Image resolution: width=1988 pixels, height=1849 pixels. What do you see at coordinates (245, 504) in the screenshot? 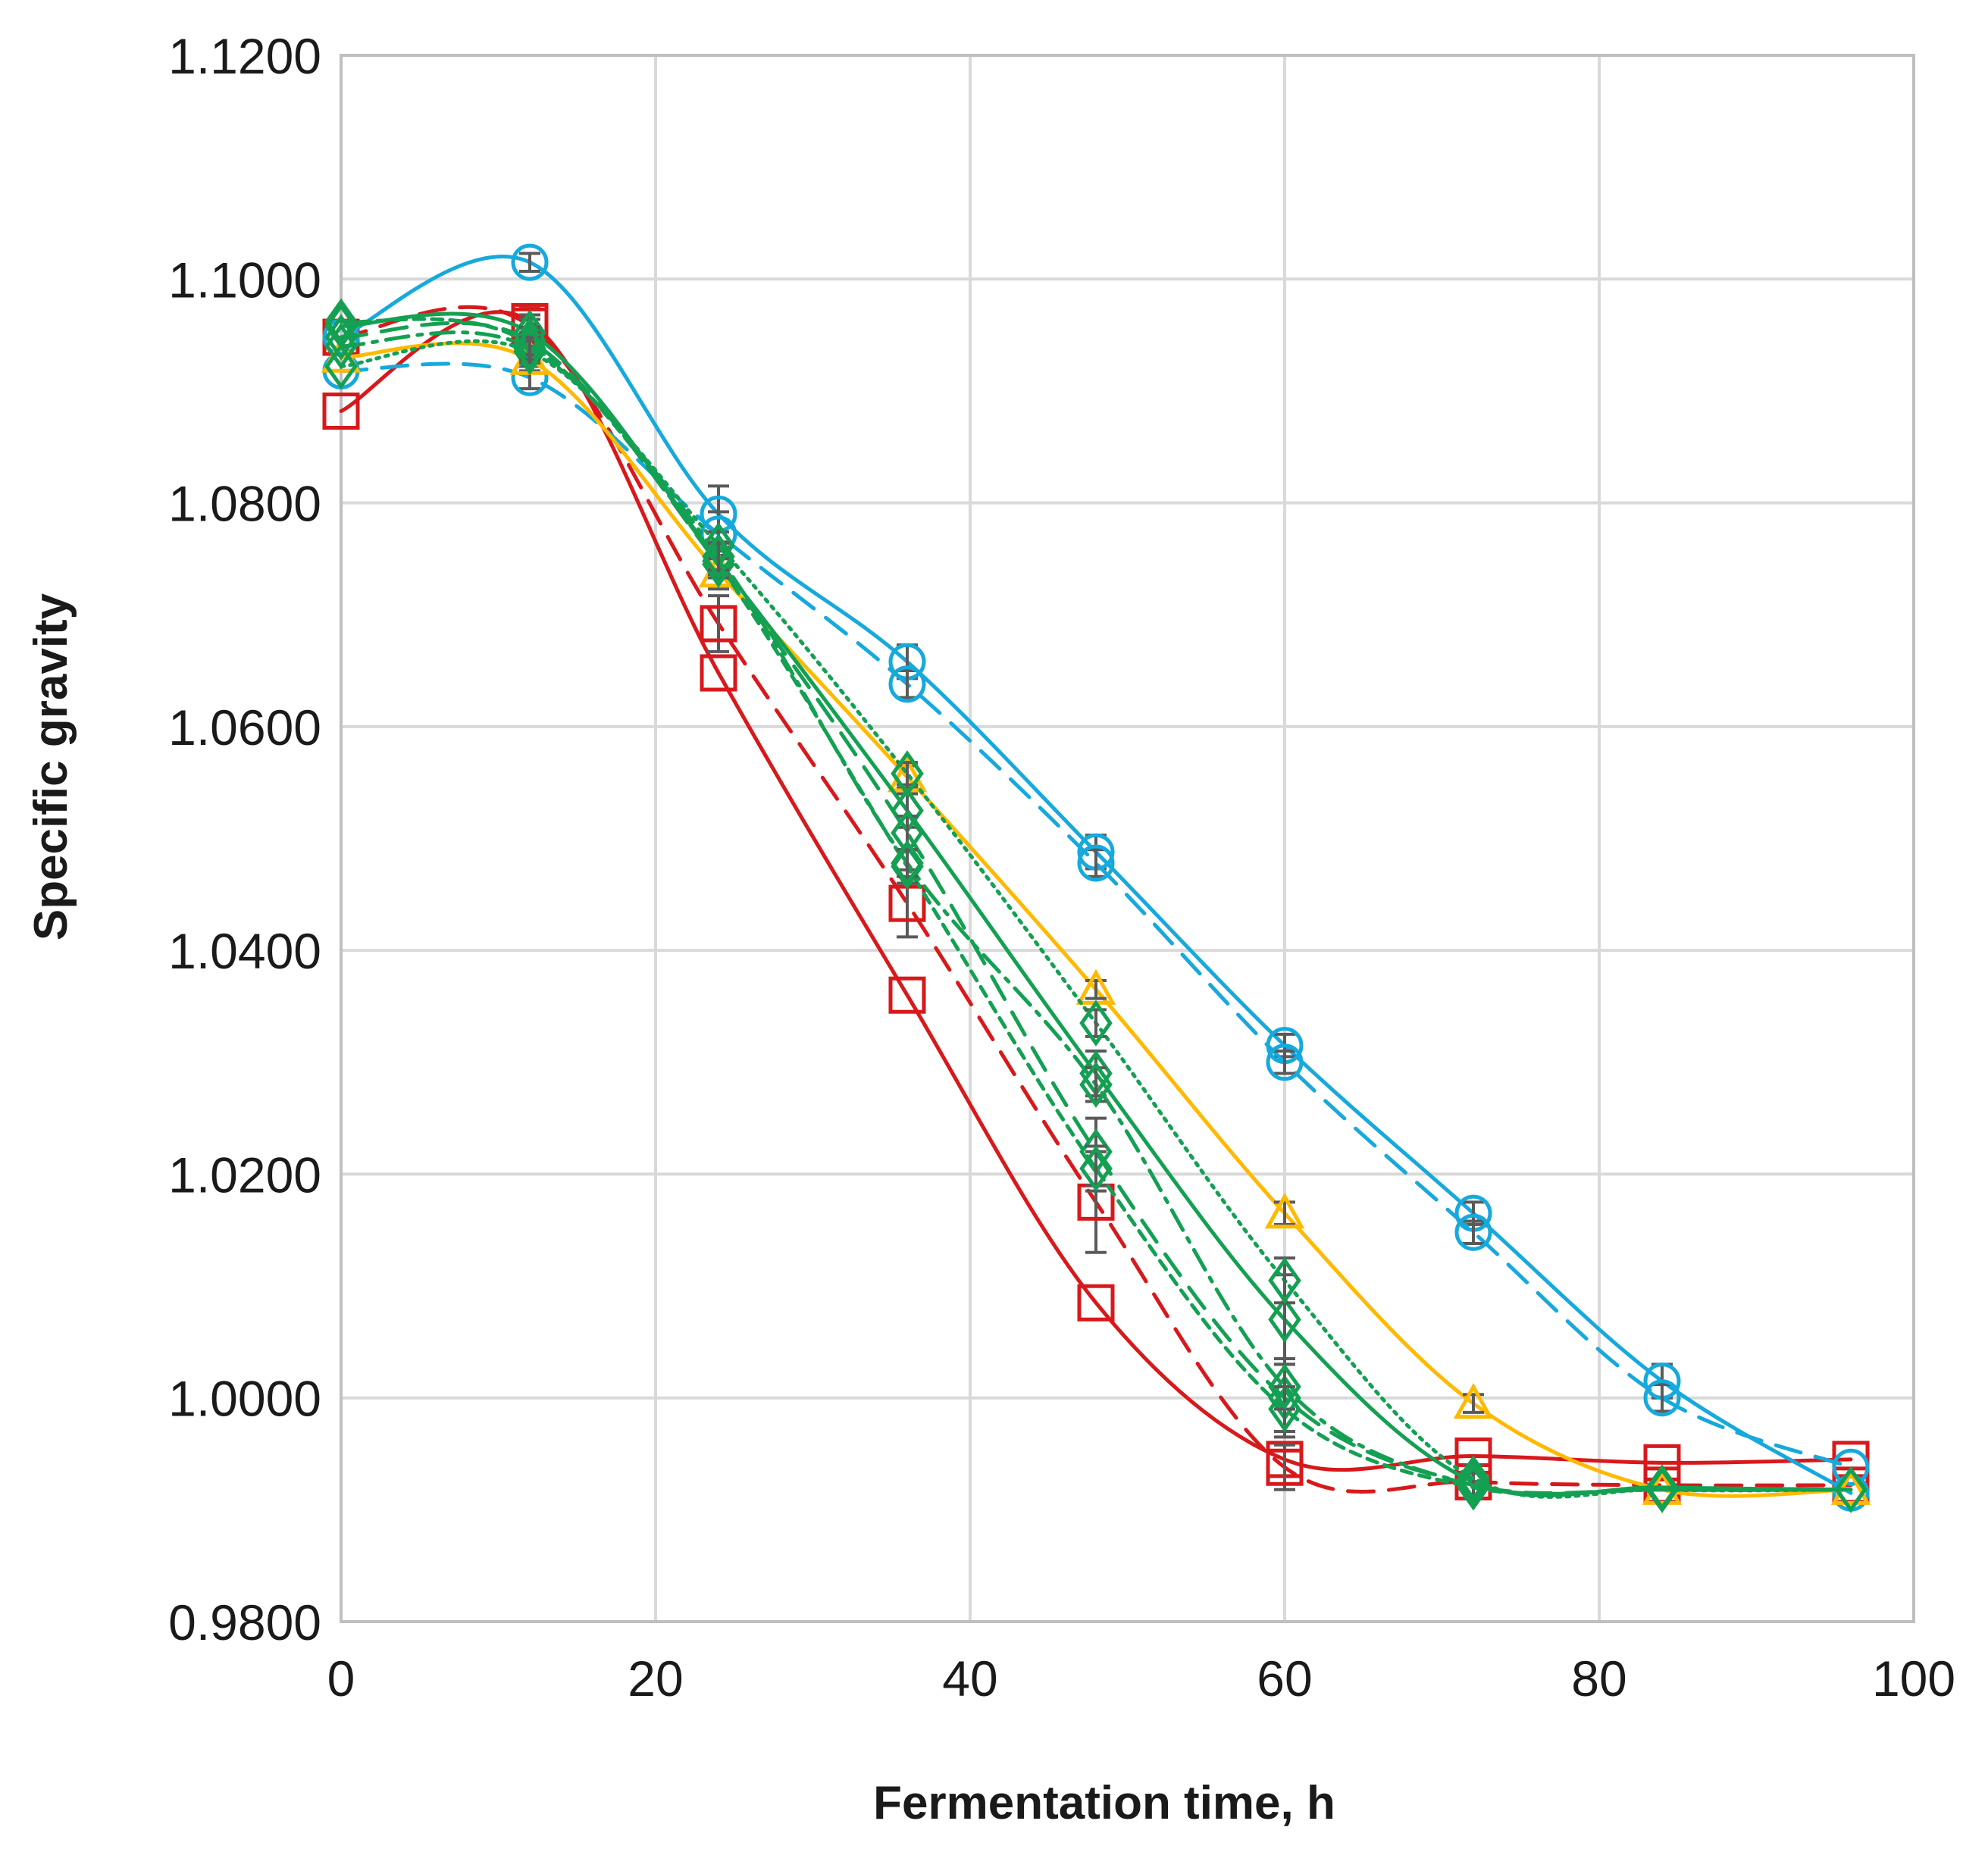
I see `y-tick-label: 1.0800` at bounding box center [245, 504].